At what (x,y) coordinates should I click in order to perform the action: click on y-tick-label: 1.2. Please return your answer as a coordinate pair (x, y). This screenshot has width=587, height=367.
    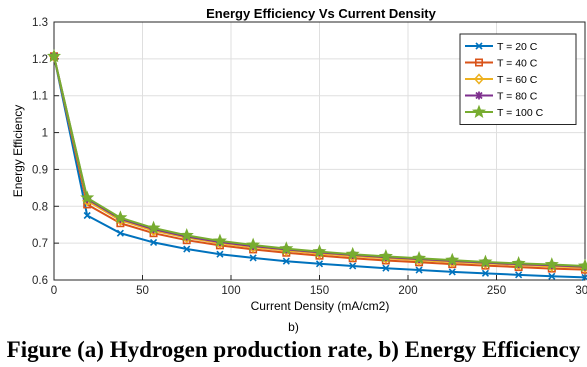
    Looking at the image, I should click on (40, 60).